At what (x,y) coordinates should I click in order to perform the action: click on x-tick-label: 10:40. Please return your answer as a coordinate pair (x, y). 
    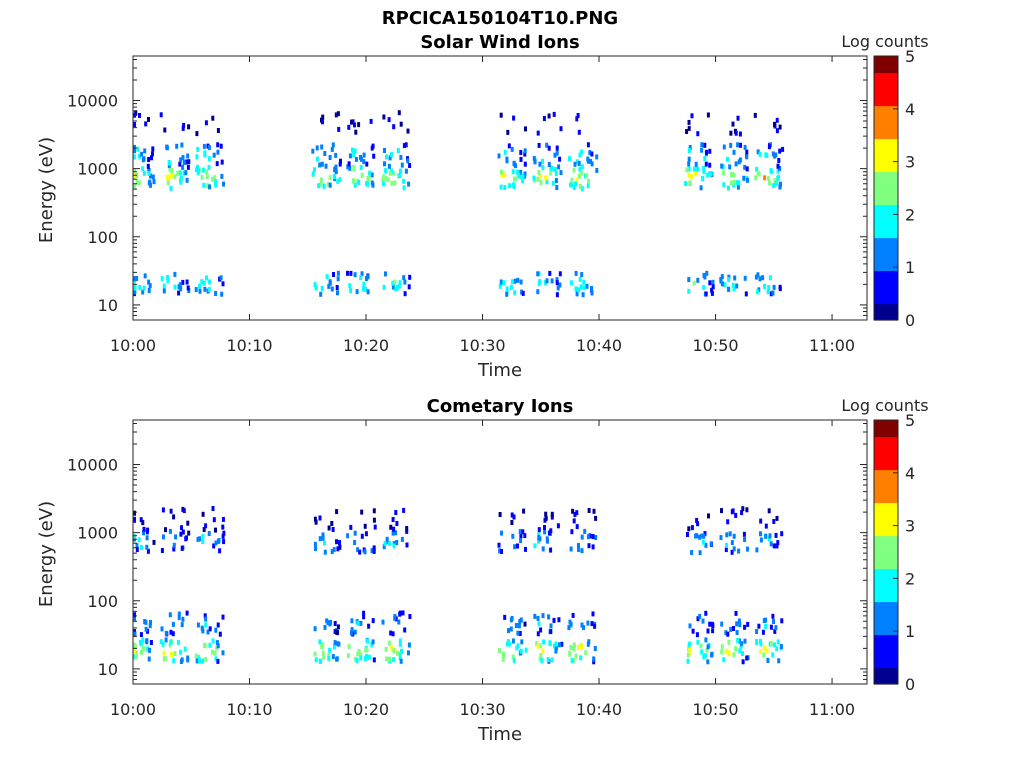
    Looking at the image, I should click on (599, 709).